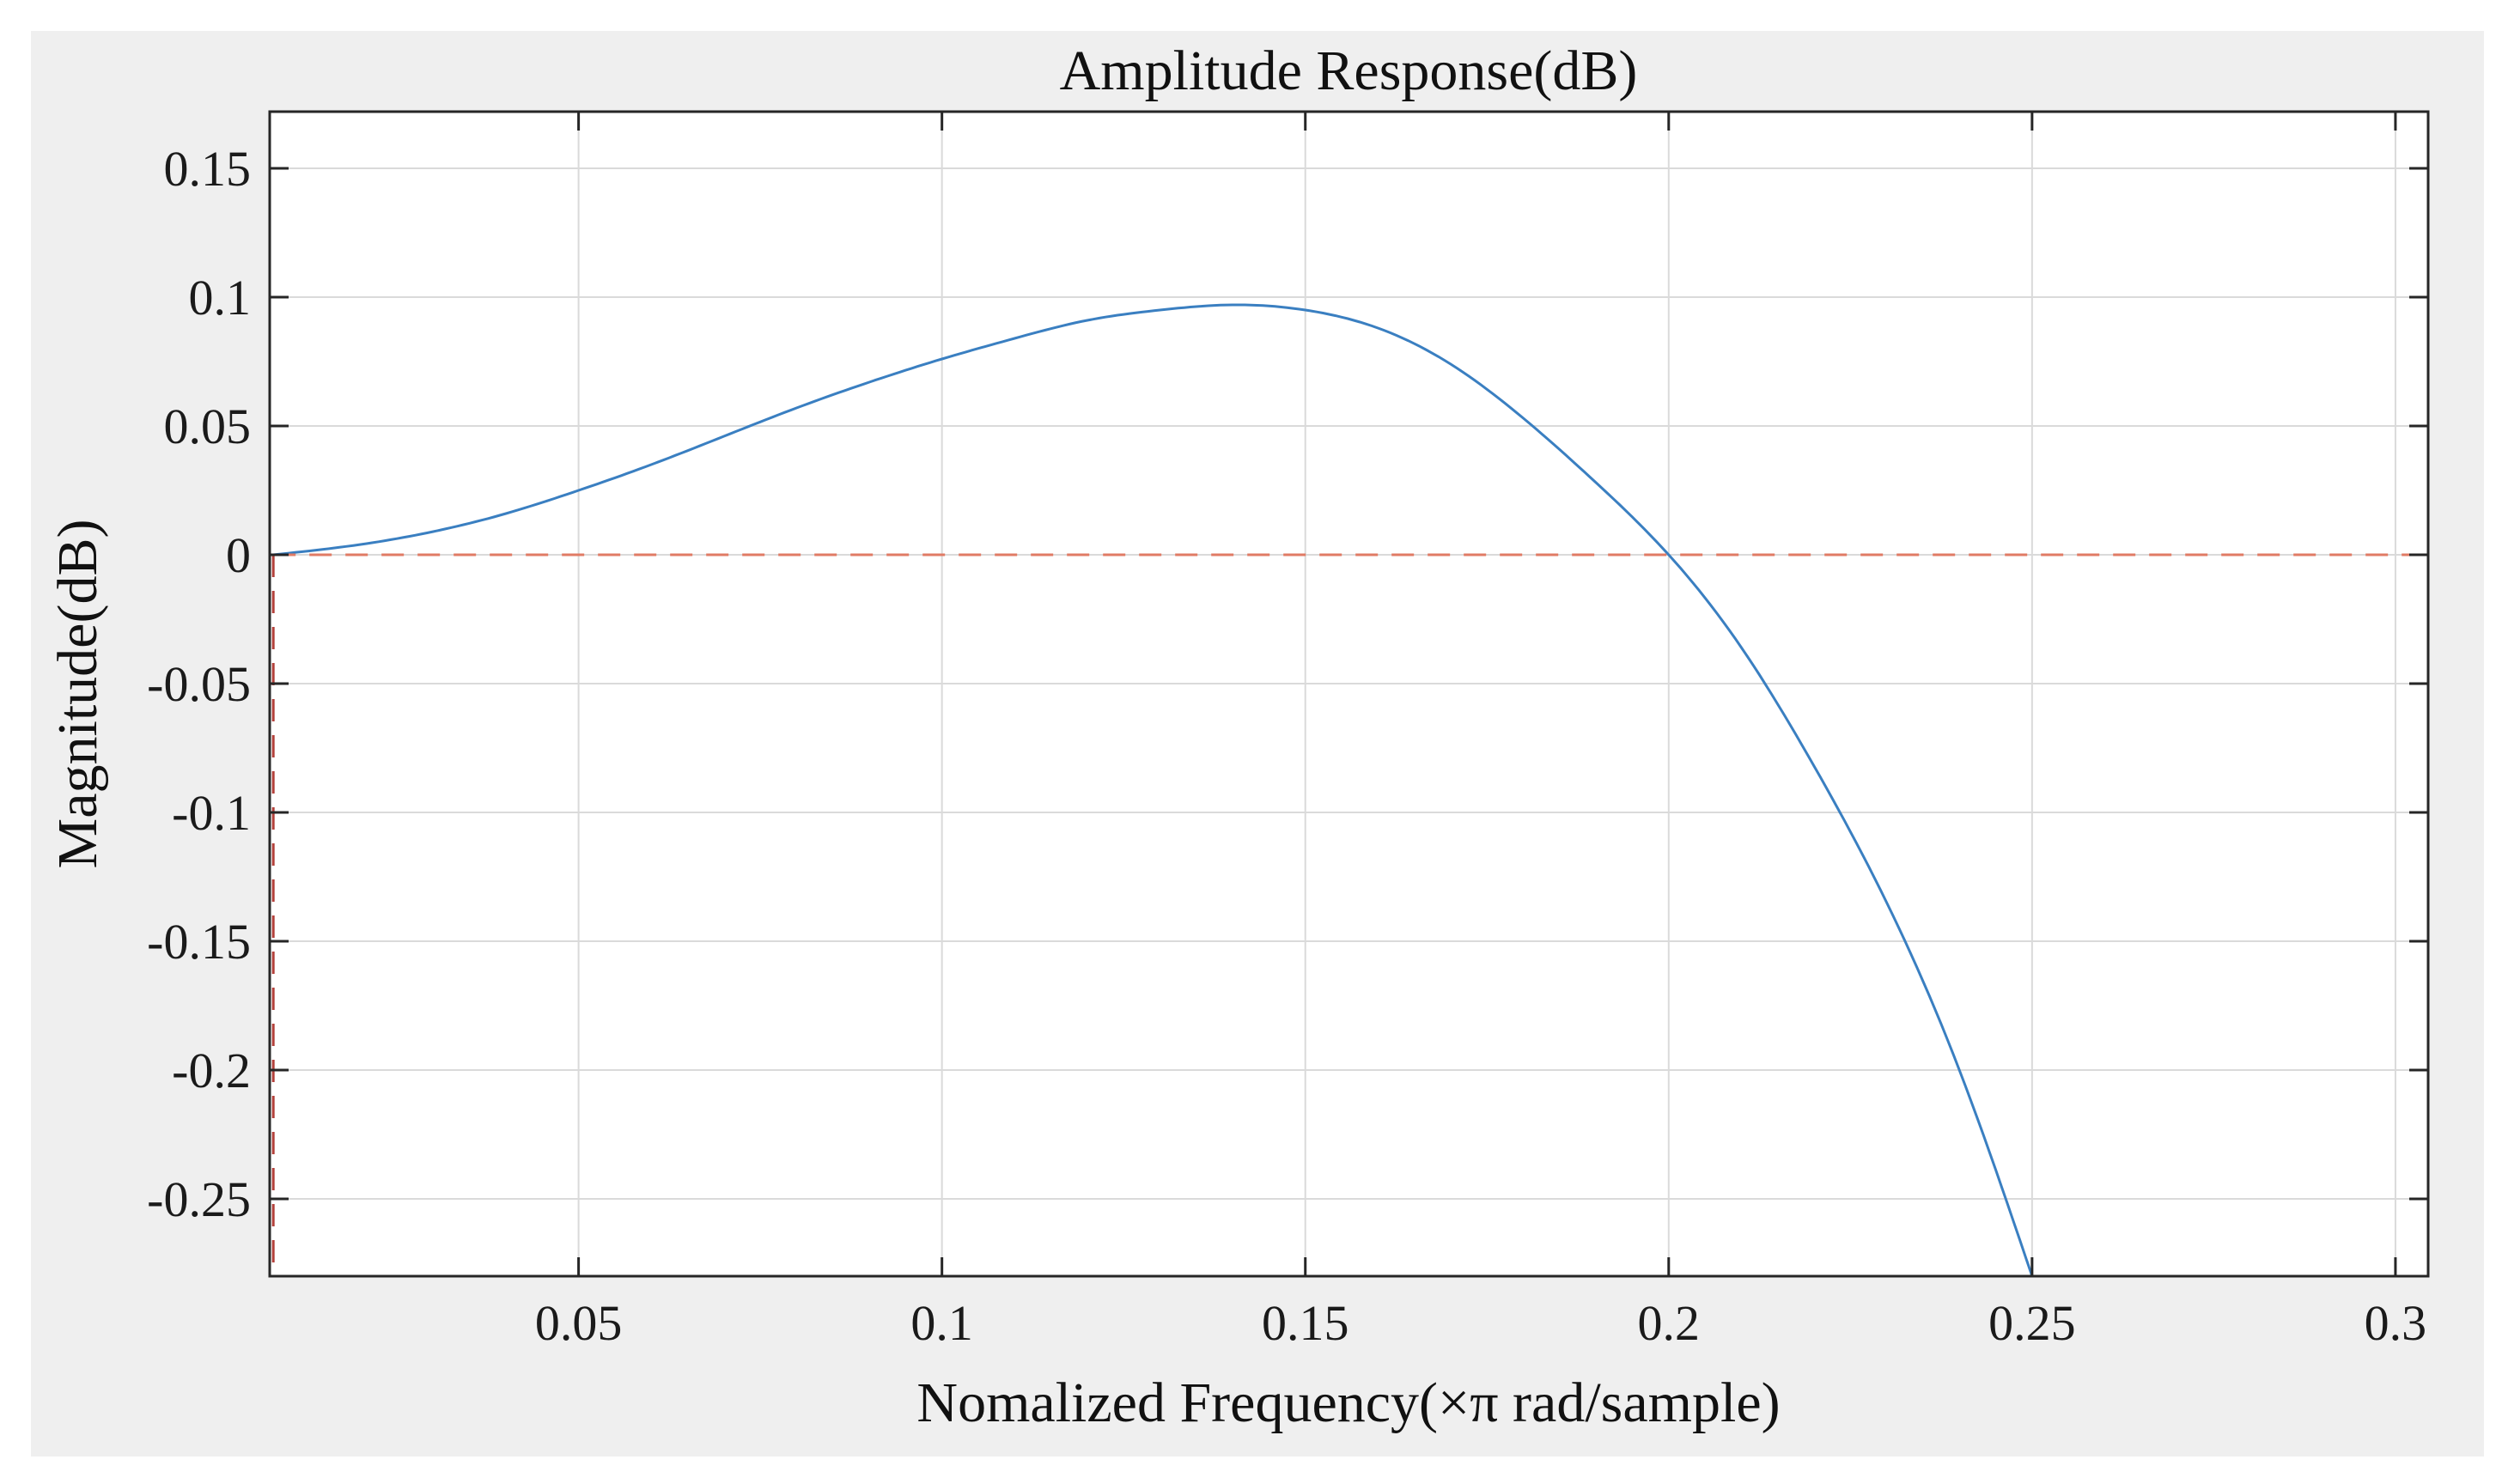  What do you see at coordinates (2396, 1323) in the screenshot?
I see `x-tick-label: 0.3` at bounding box center [2396, 1323].